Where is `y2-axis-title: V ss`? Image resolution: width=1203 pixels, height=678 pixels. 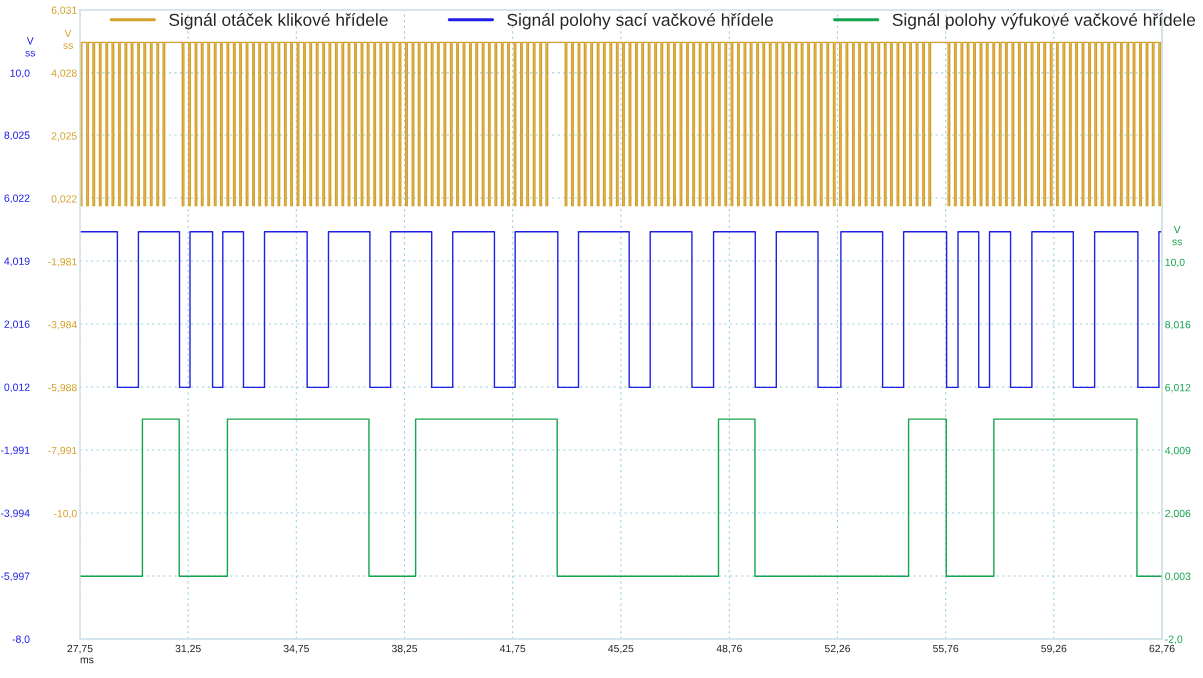 y2-axis-title: V ss is located at coordinates (68, 39).